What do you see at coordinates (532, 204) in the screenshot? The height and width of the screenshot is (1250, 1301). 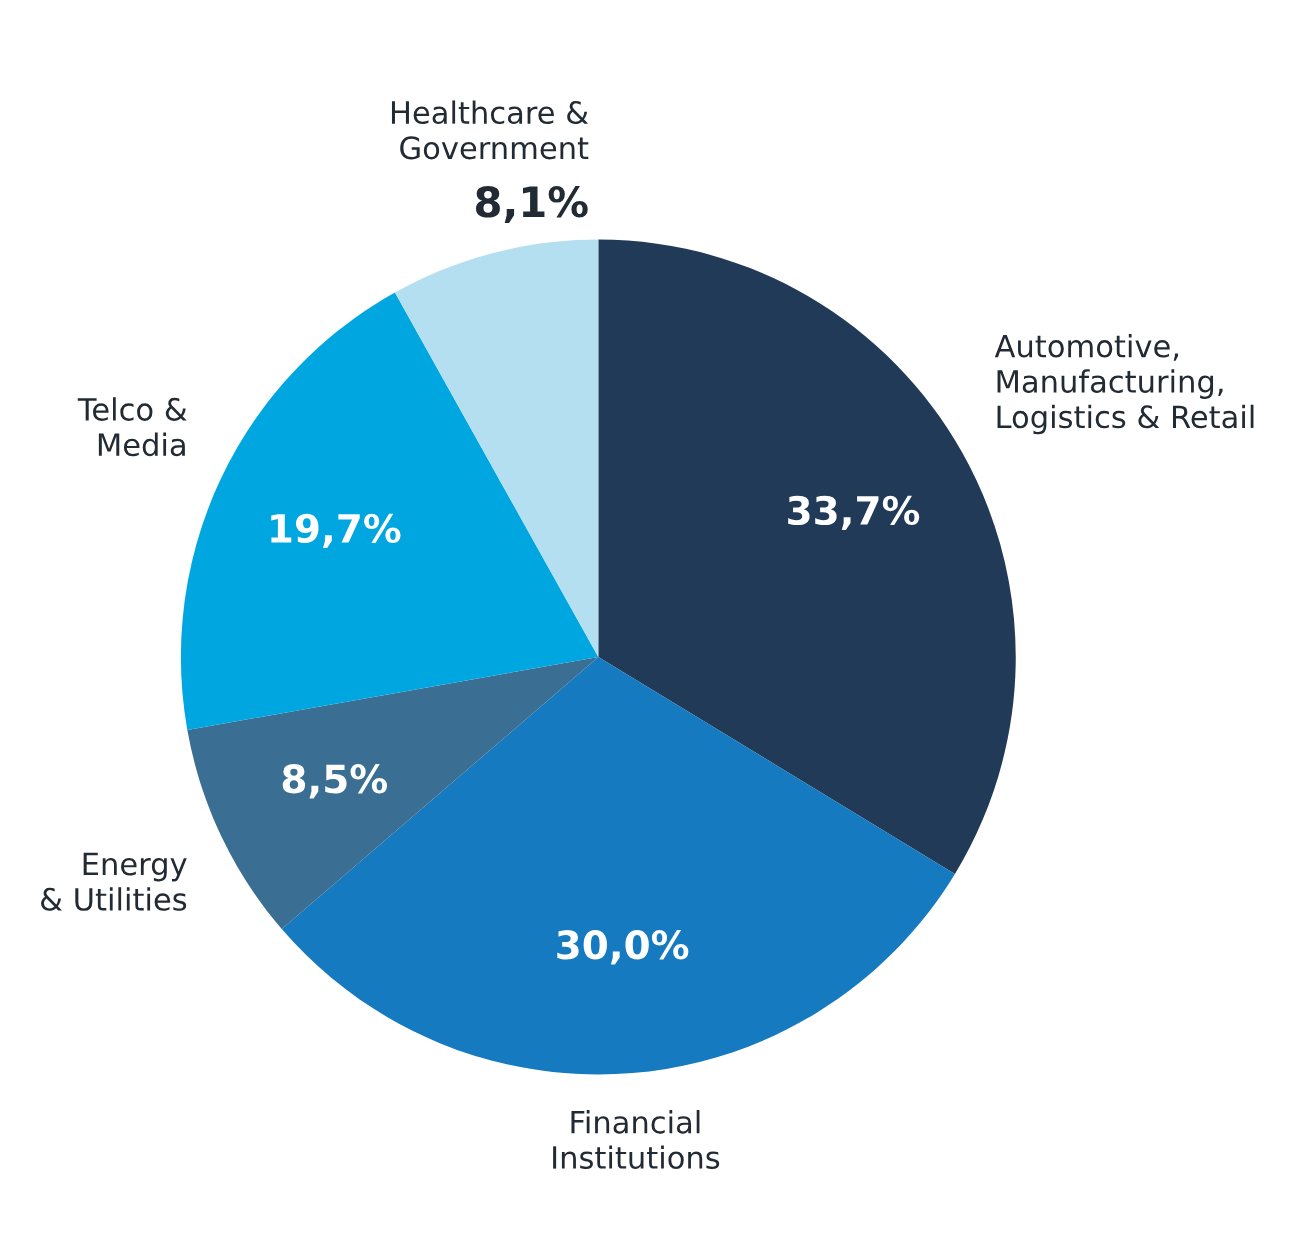 I see `data-label: 8,1%` at bounding box center [532, 204].